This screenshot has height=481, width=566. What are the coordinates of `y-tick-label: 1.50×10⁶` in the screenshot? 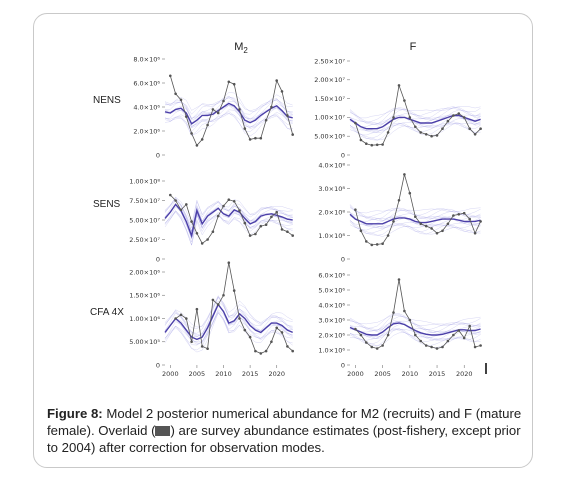 It's located at (144, 296).